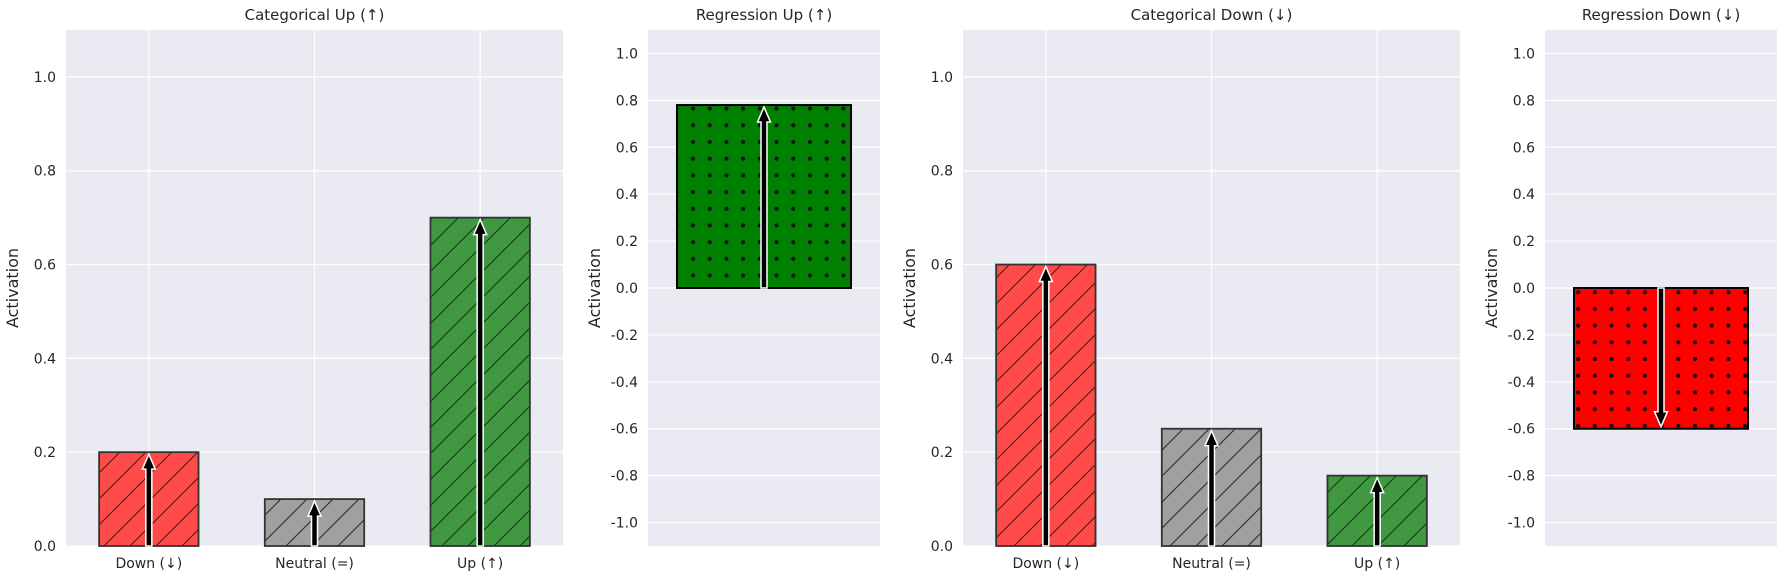 The width and height of the screenshot is (1784, 587). I want to click on chart-title: Regression Down (↓), so click(1661, 15).